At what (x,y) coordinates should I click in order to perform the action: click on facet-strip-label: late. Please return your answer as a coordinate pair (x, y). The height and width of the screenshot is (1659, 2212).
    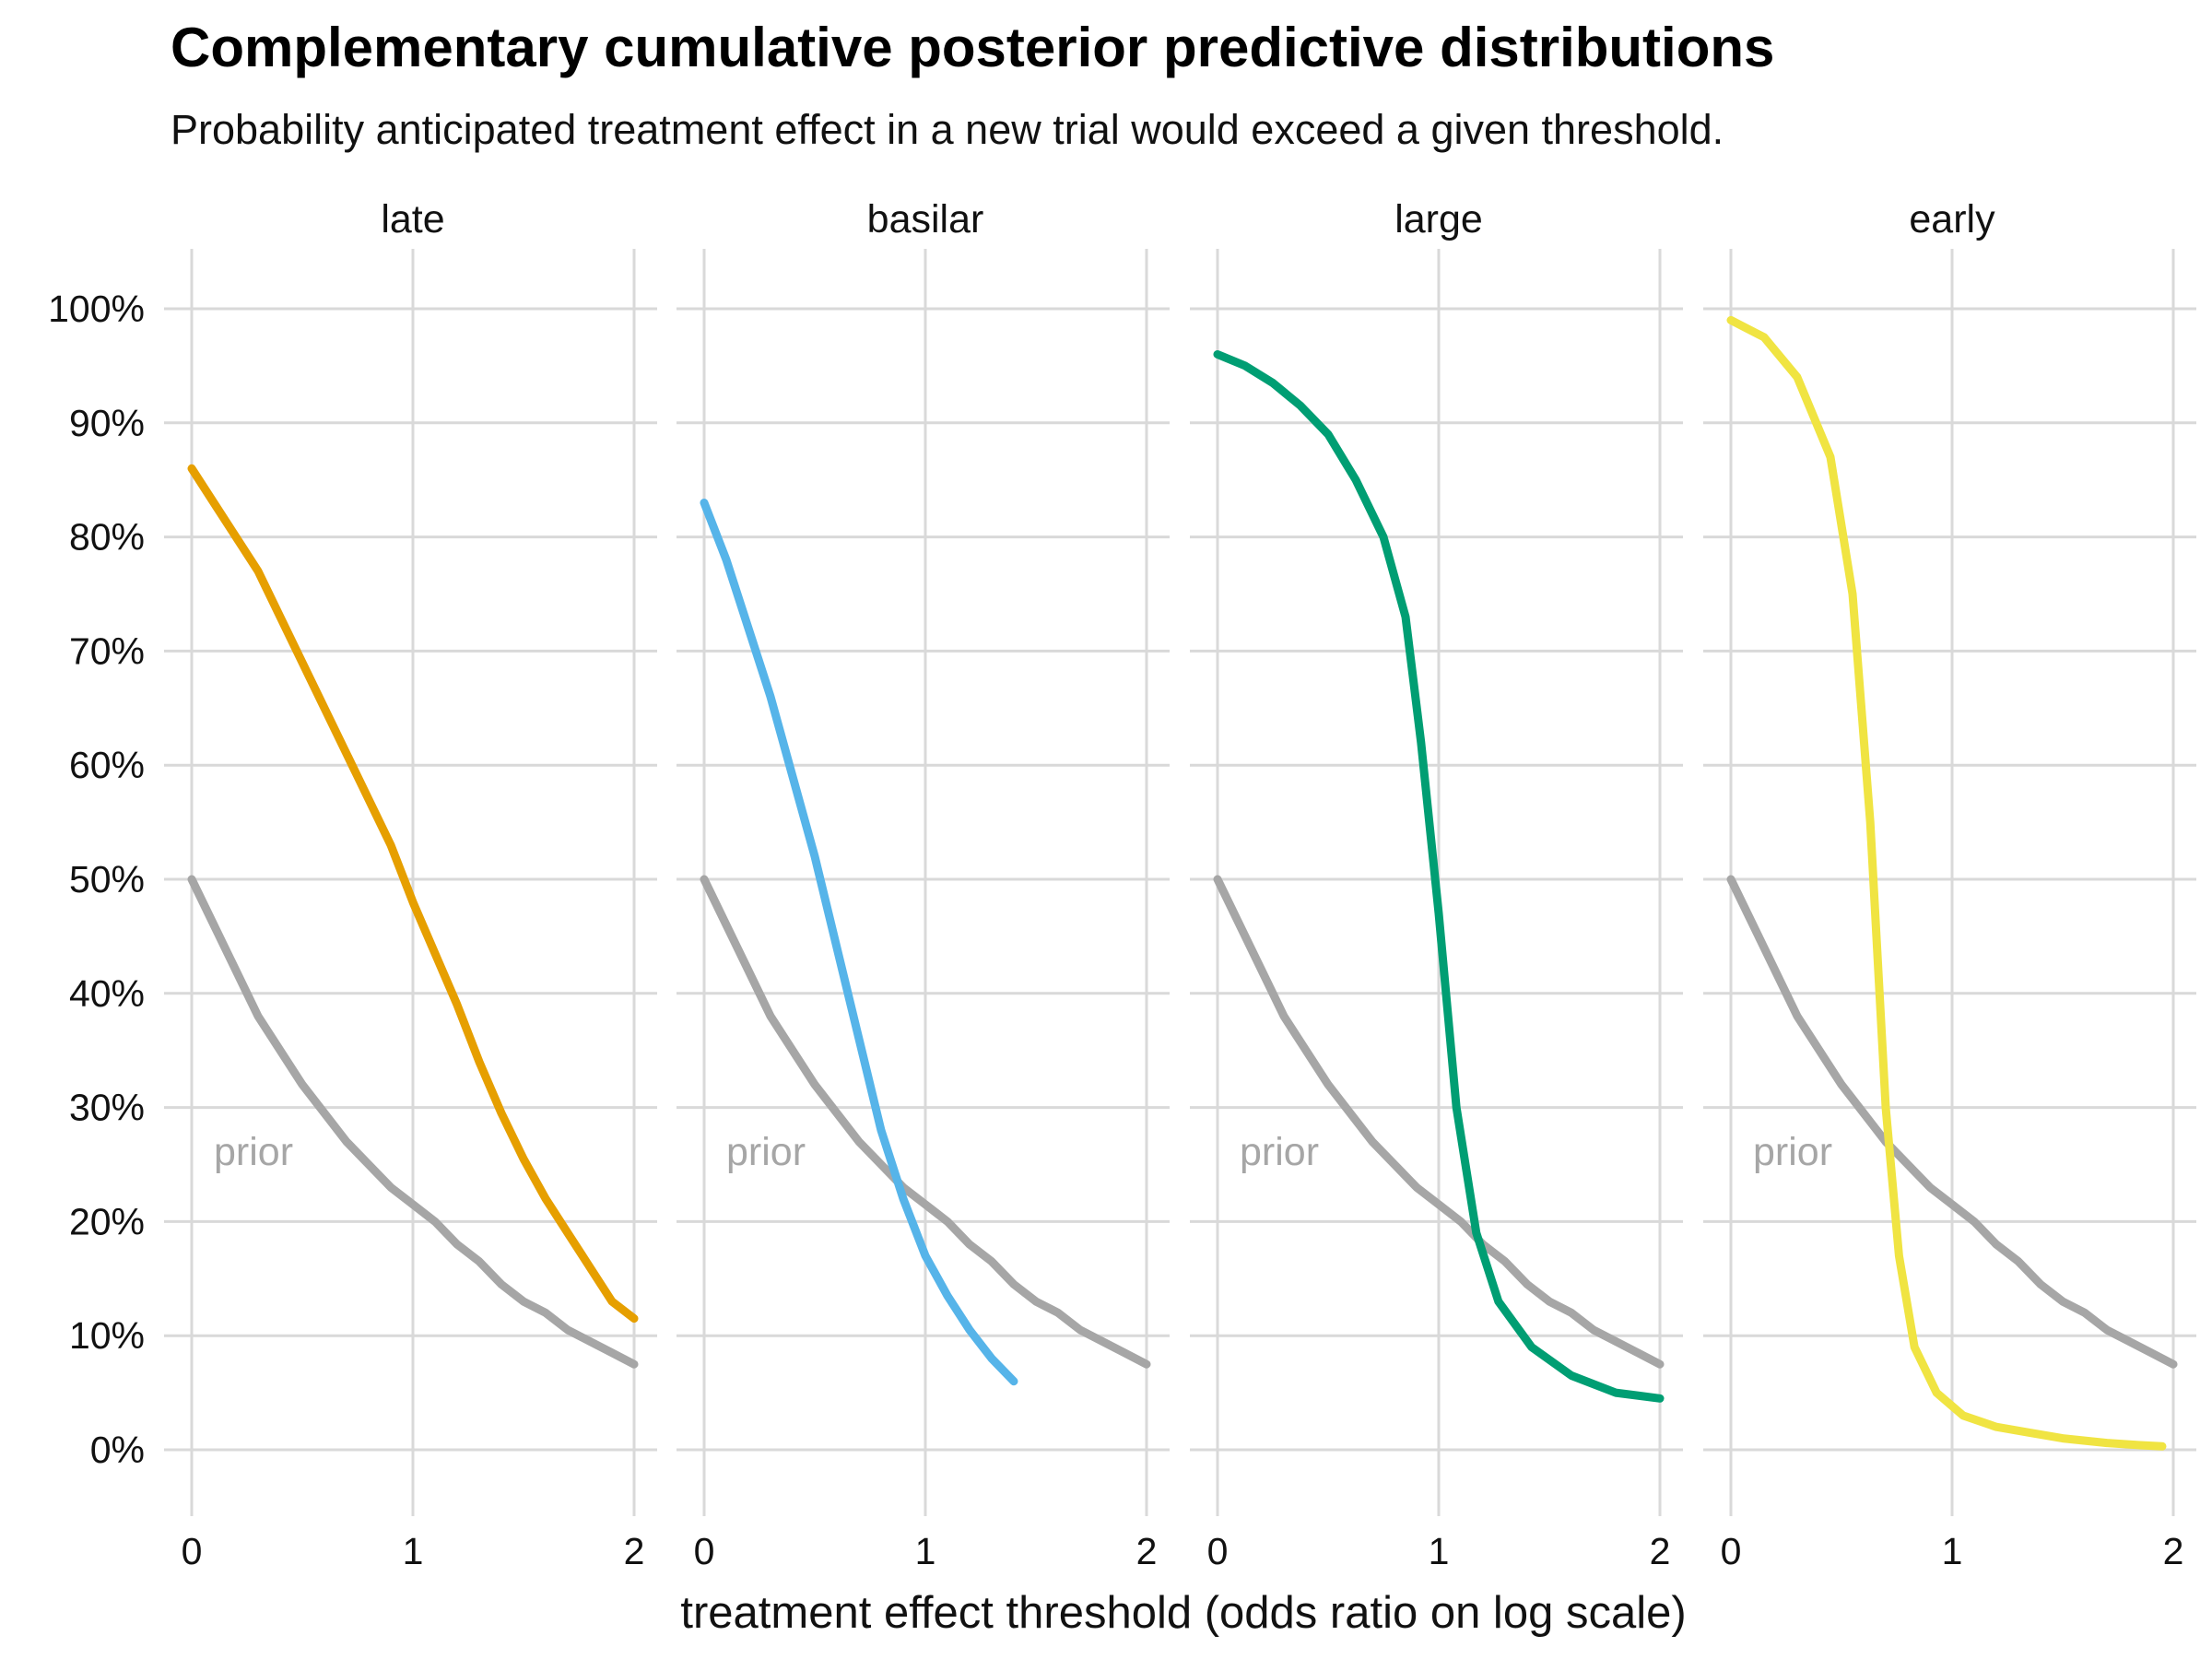
    Looking at the image, I should click on (412, 219).